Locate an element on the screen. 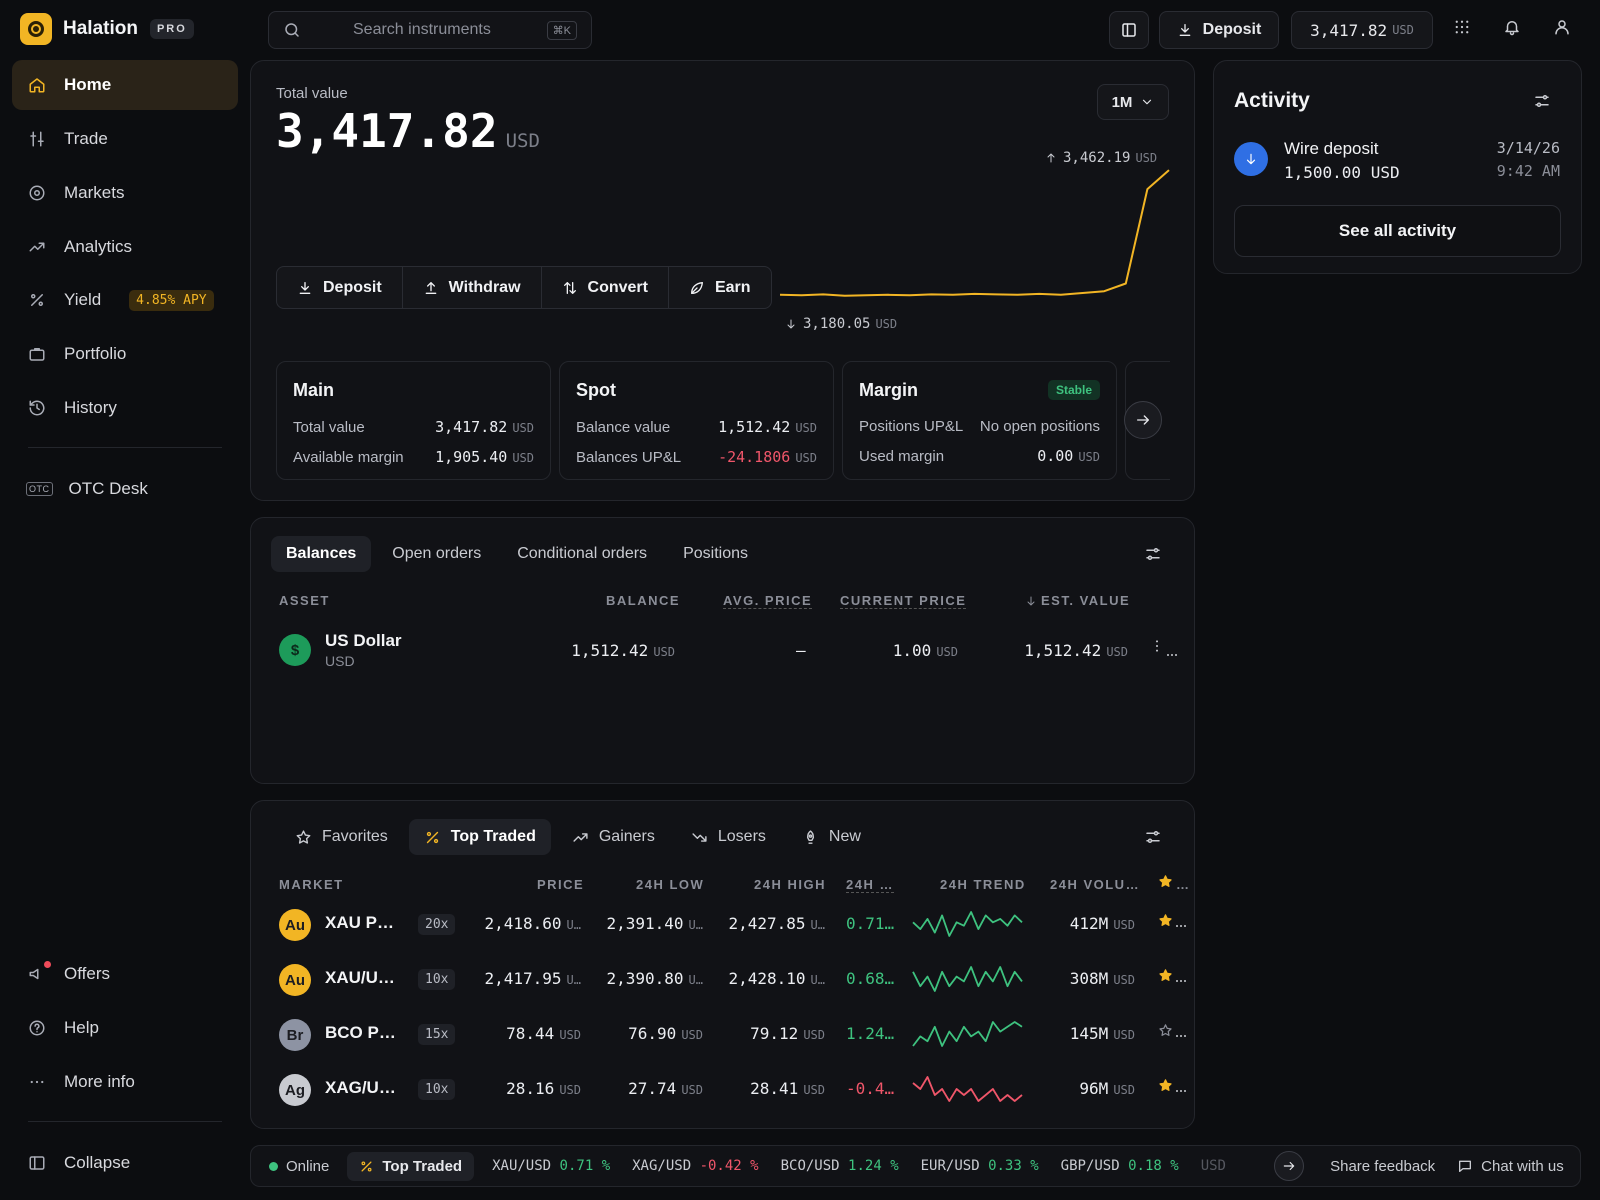  nav-item-markets: Markets is located at coordinates (125, 193).